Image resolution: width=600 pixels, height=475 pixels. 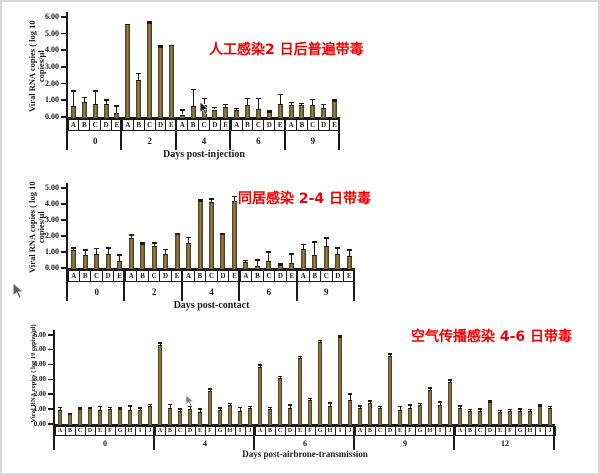 I want to click on x-category-label: J, so click(x=550, y=431).